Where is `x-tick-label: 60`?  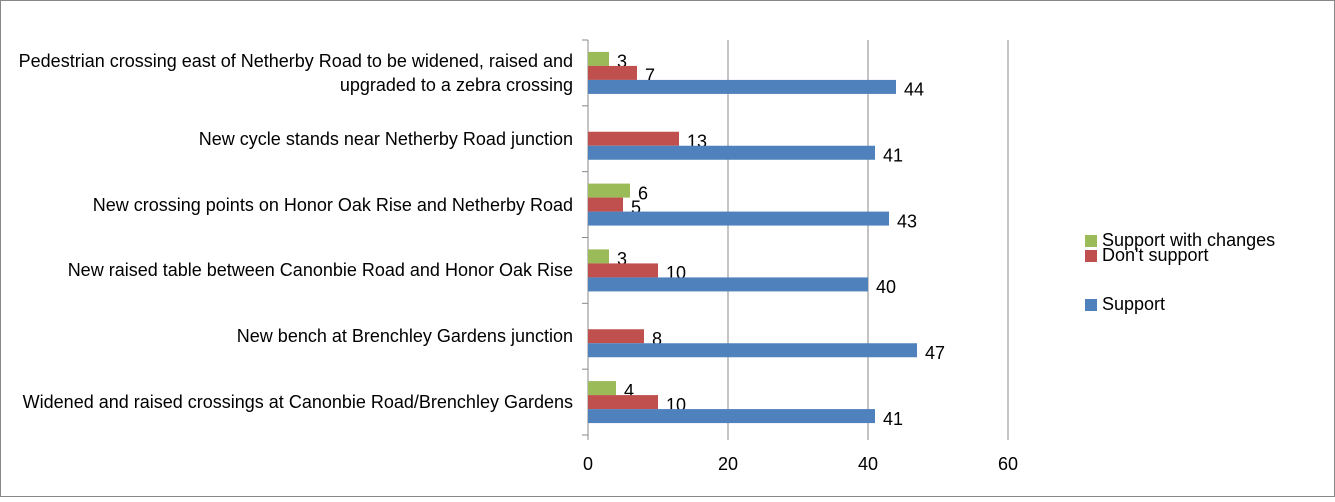
x-tick-label: 60 is located at coordinates (1008, 464).